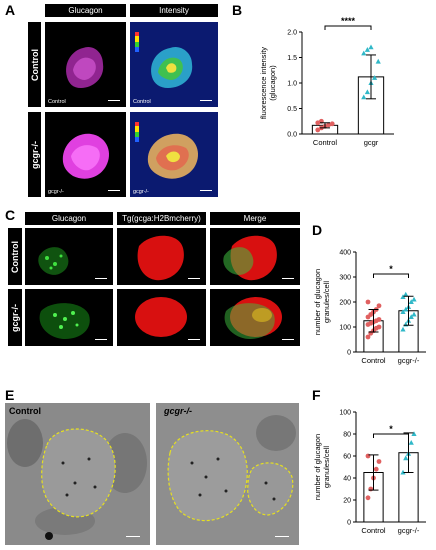 The height and width of the screenshot is (550, 436). I want to click on c-gcgr-mcherry-image, so click(161, 317).